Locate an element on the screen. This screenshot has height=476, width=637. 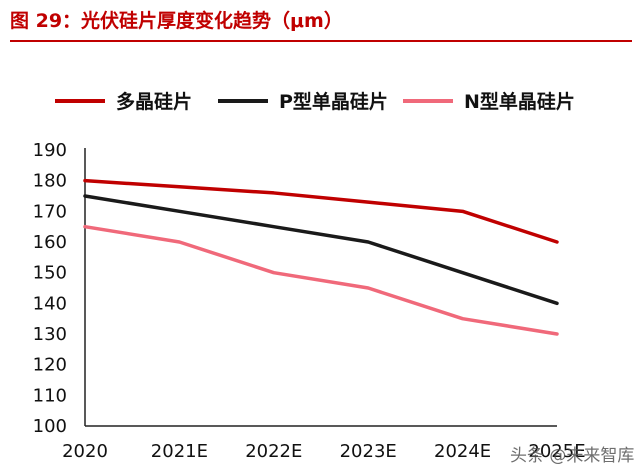
y-tick-label: 150 is located at coordinates (50, 273).